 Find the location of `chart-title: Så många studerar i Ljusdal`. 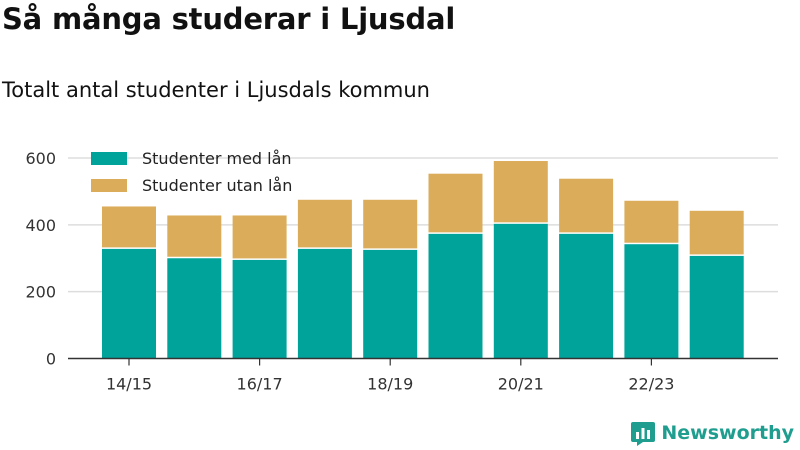

chart-title: Så många studerar i Ljusdal is located at coordinates (229, 19).